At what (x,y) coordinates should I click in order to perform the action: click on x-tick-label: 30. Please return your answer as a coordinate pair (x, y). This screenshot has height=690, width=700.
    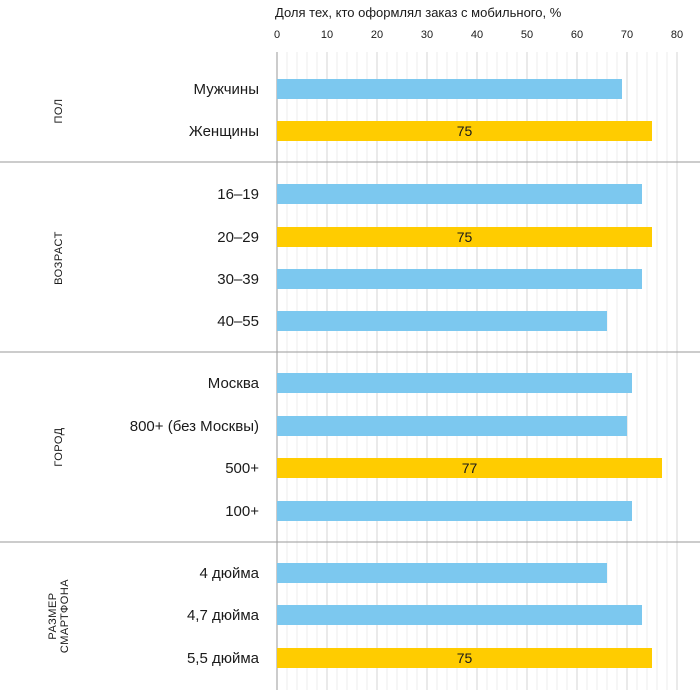
    Looking at the image, I should click on (427, 35).